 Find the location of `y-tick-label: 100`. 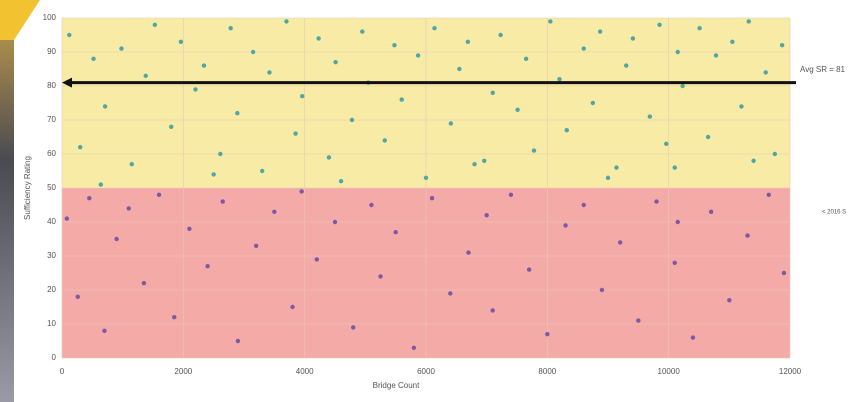

y-tick-label: 100 is located at coordinates (50, 17).